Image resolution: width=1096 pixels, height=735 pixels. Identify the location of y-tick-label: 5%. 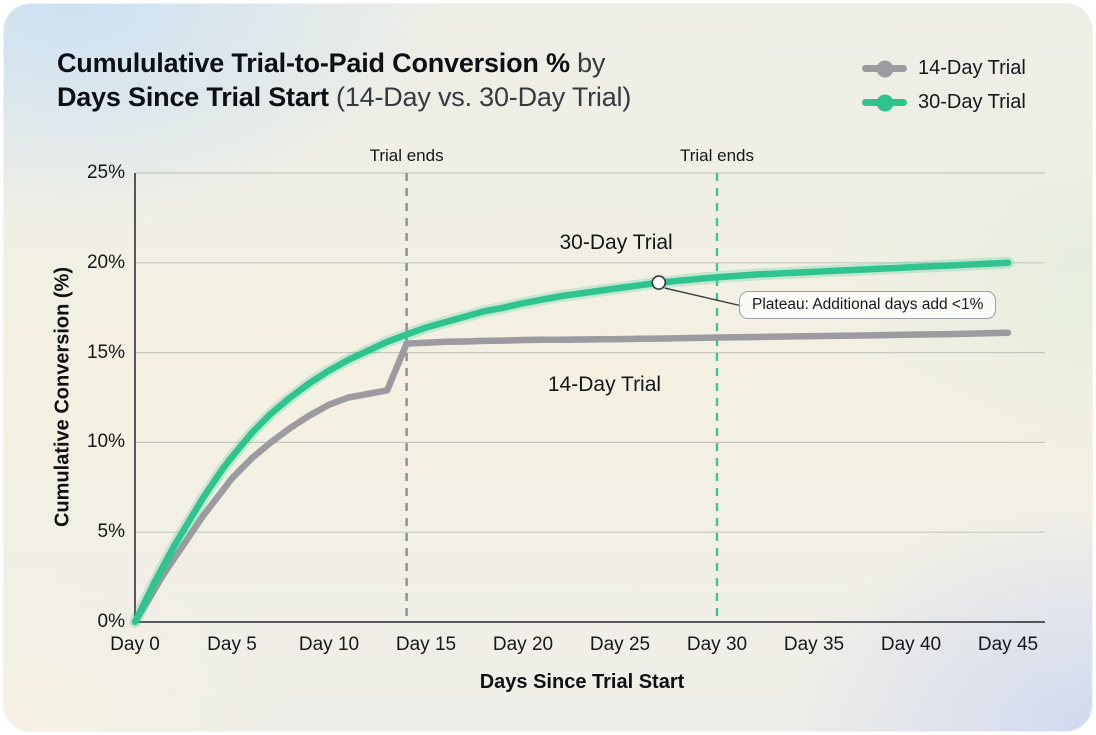
(111, 532).